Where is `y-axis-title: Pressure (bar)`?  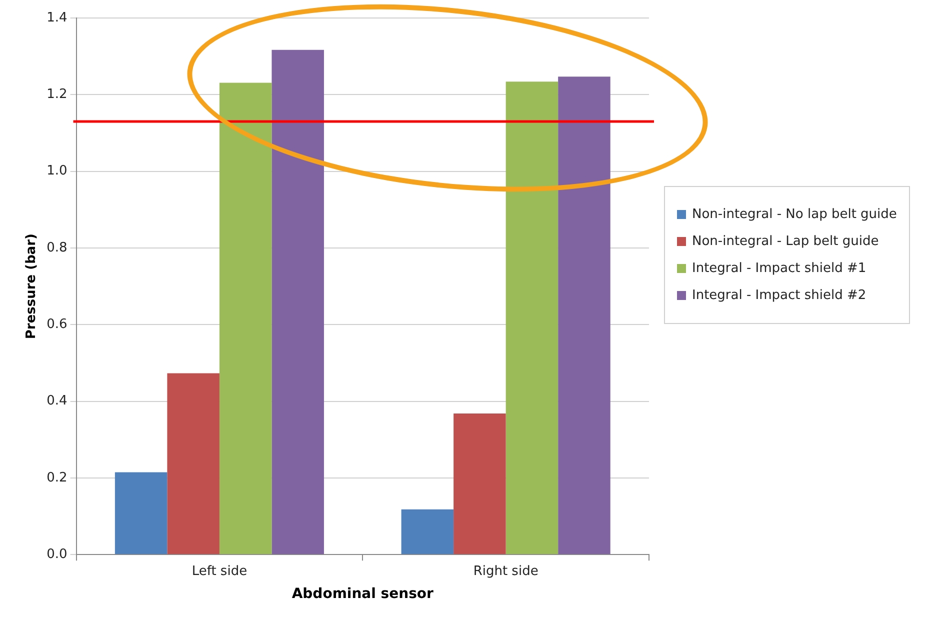
y-axis-title: Pressure (bar) is located at coordinates (32, 286).